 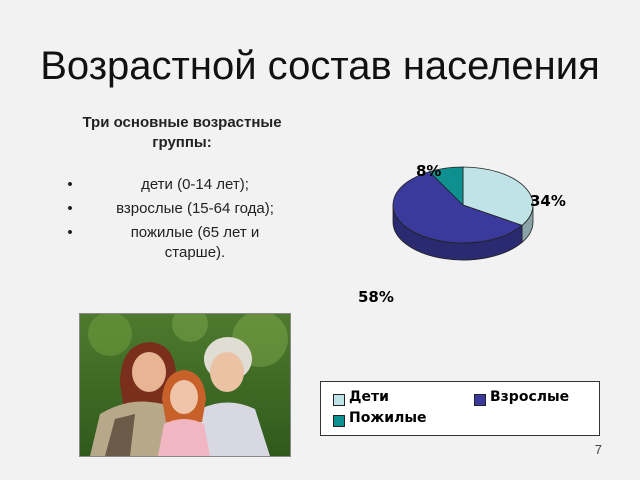 What do you see at coordinates (388, 418) in the screenshot?
I see `legend-label-elderly: Пожилые` at bounding box center [388, 418].